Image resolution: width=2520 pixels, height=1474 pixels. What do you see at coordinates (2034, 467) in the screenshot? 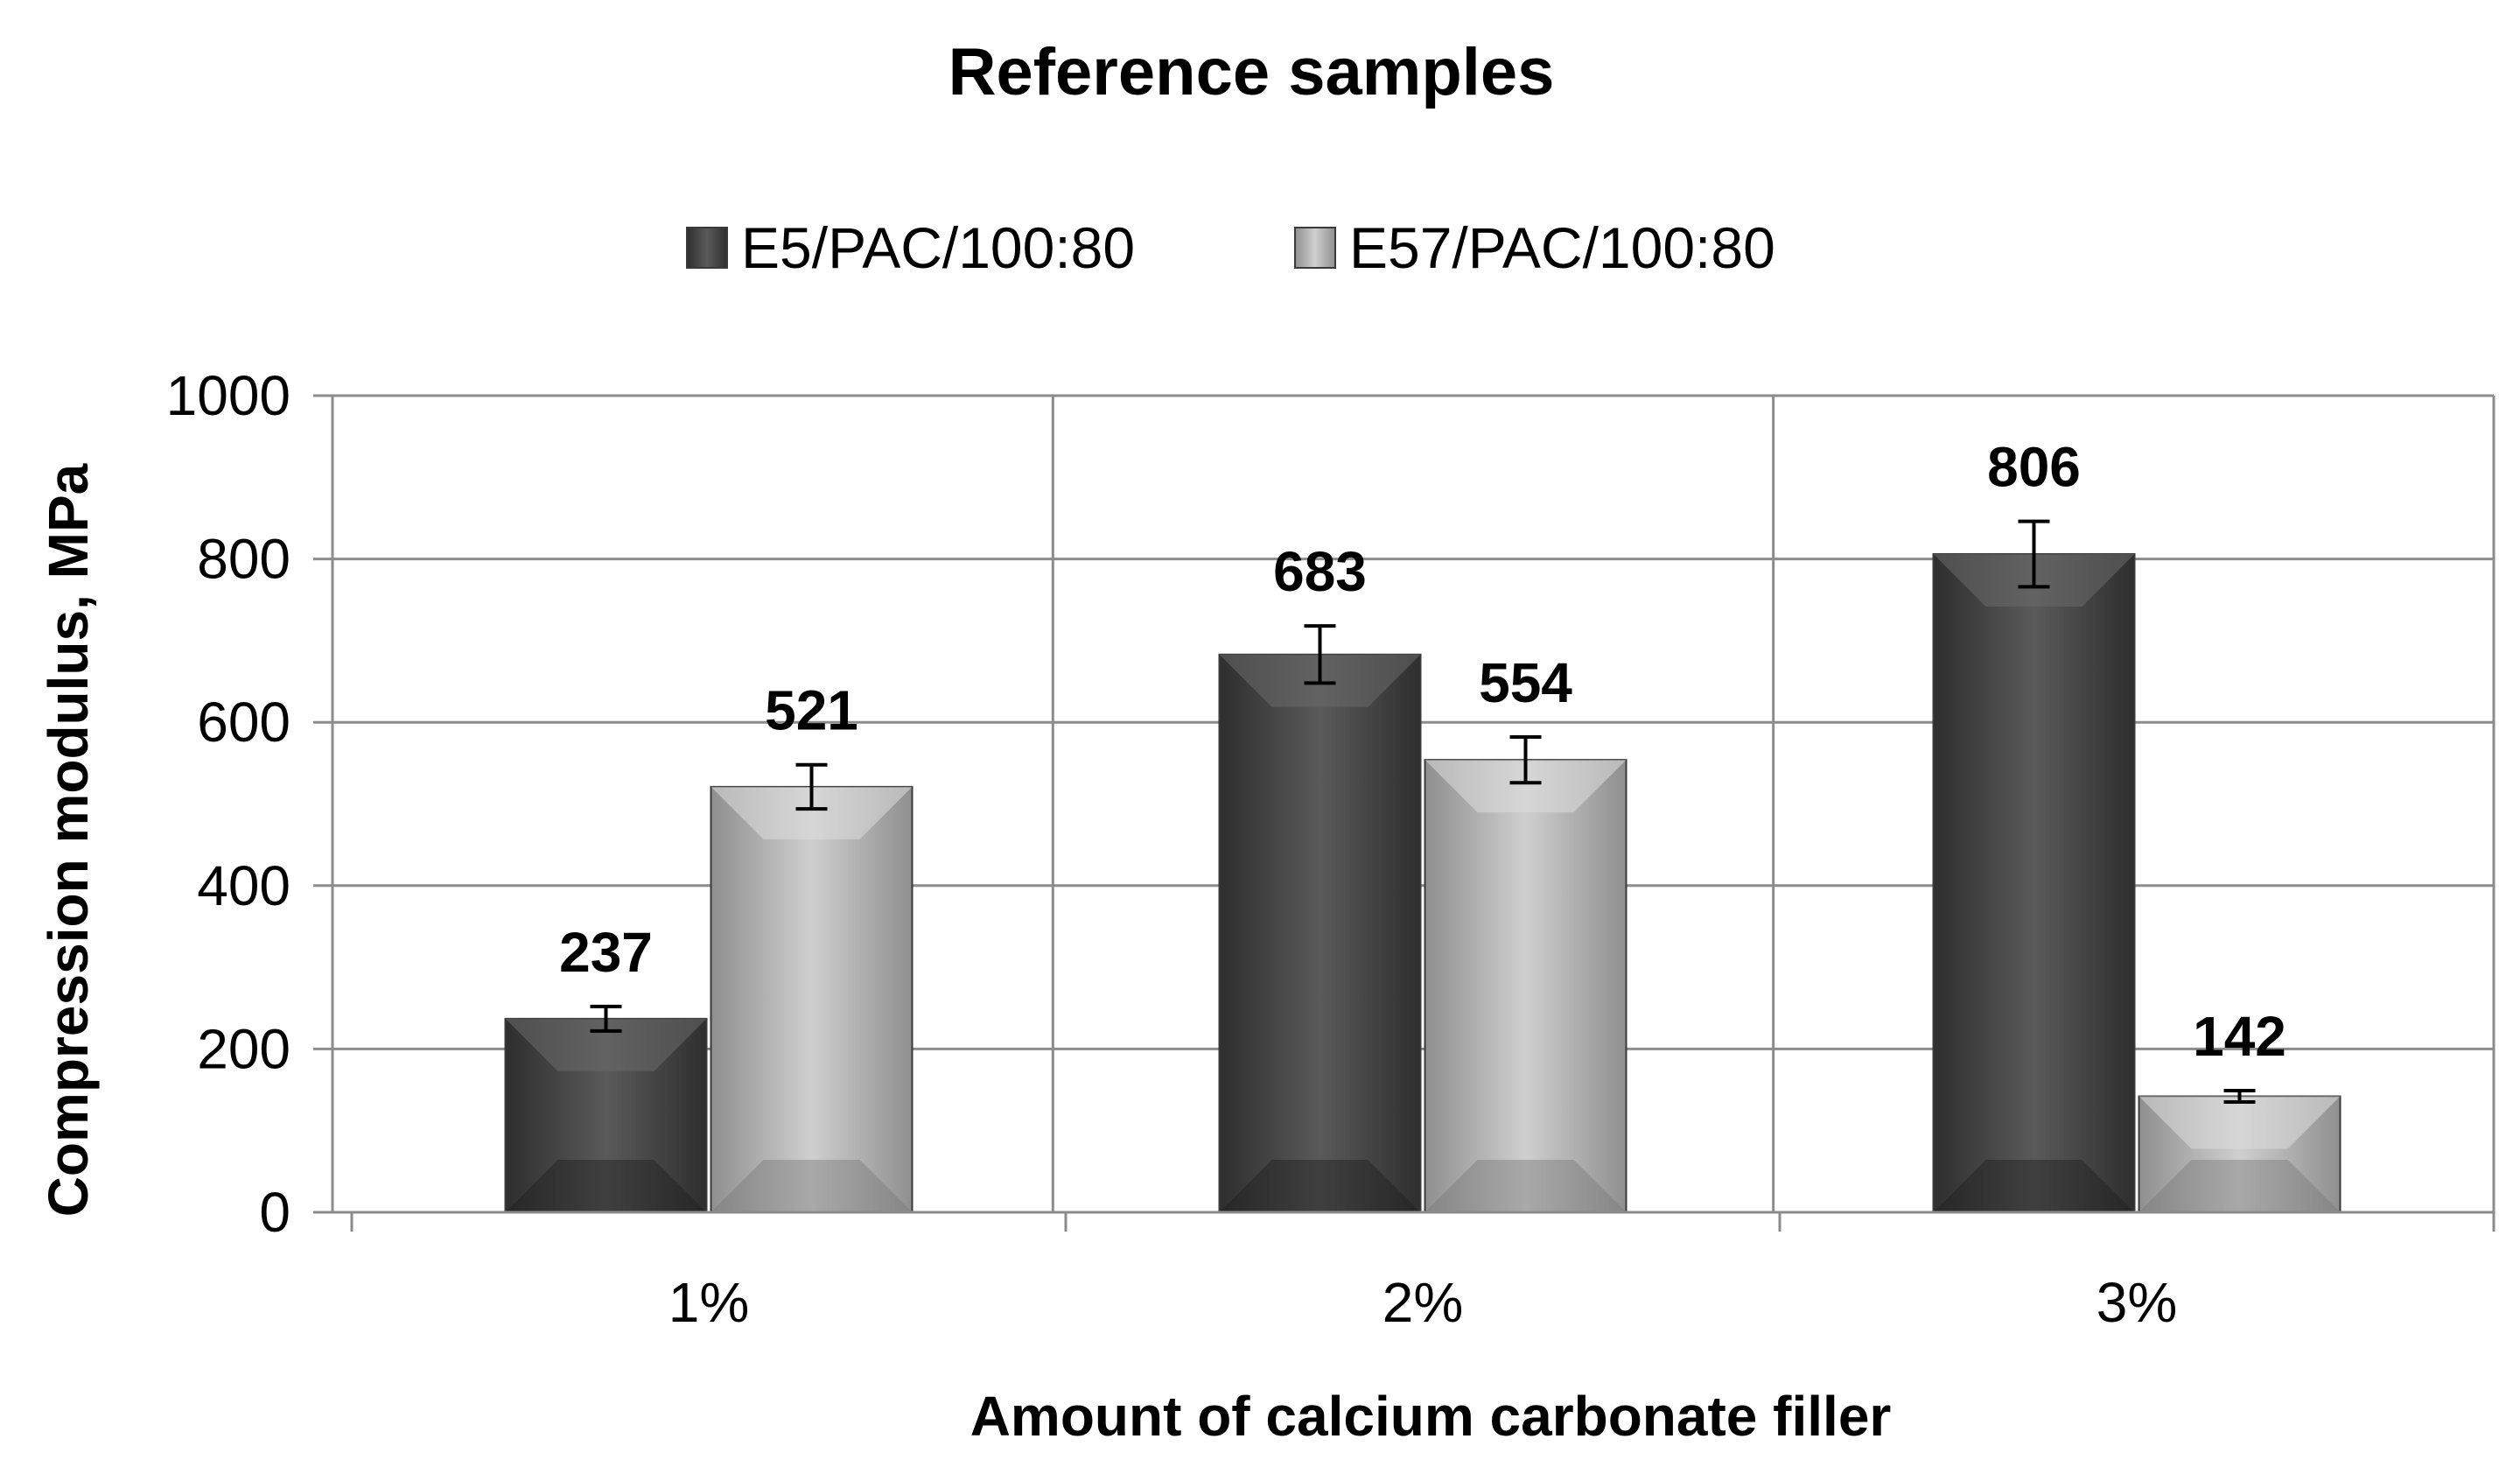
I see `data-label-1-3%: 806` at bounding box center [2034, 467].